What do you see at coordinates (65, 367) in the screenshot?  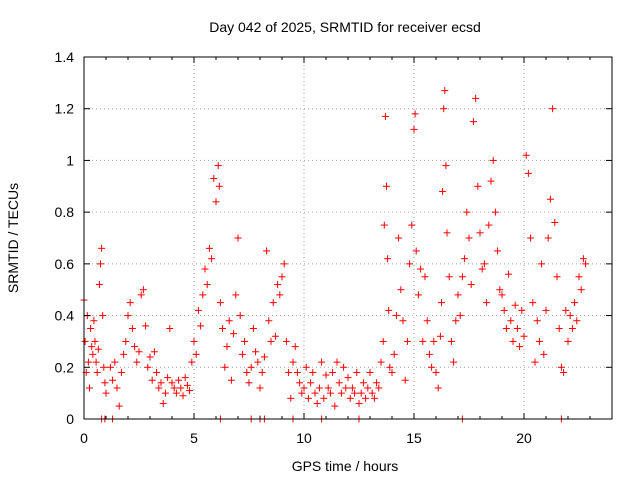 I see `y-tick-label: 0.2` at bounding box center [65, 367].